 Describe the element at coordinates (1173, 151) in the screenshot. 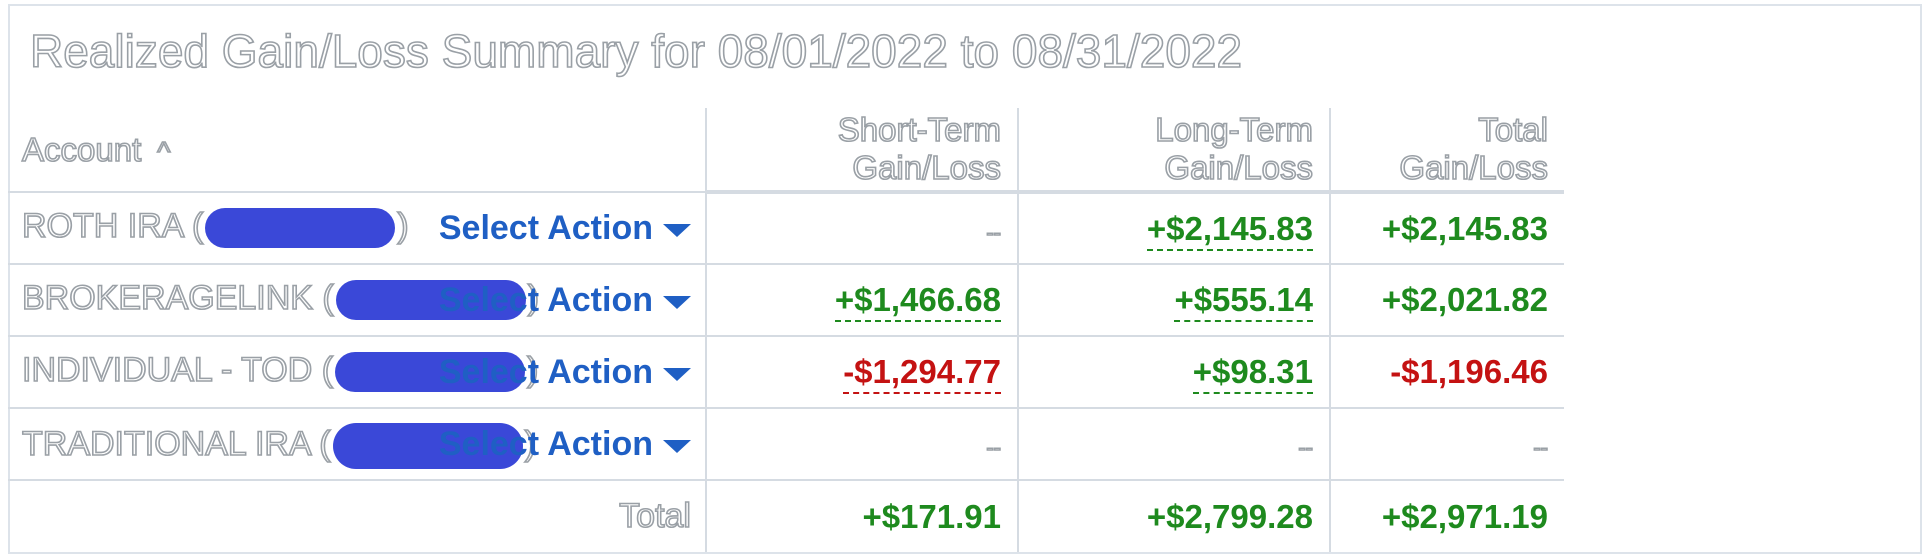

I see `long-term-column-header: Long-Term Gain/Loss` at that location.